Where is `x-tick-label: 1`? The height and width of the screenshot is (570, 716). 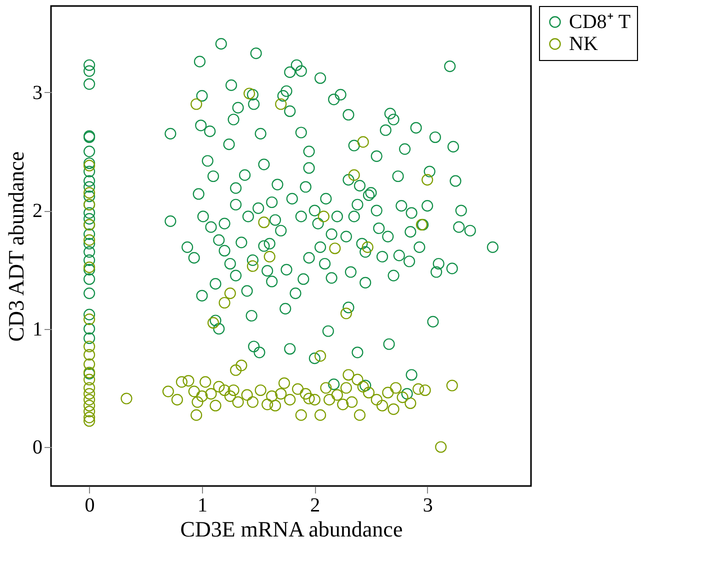 x-tick-label: 1 is located at coordinates (202, 505).